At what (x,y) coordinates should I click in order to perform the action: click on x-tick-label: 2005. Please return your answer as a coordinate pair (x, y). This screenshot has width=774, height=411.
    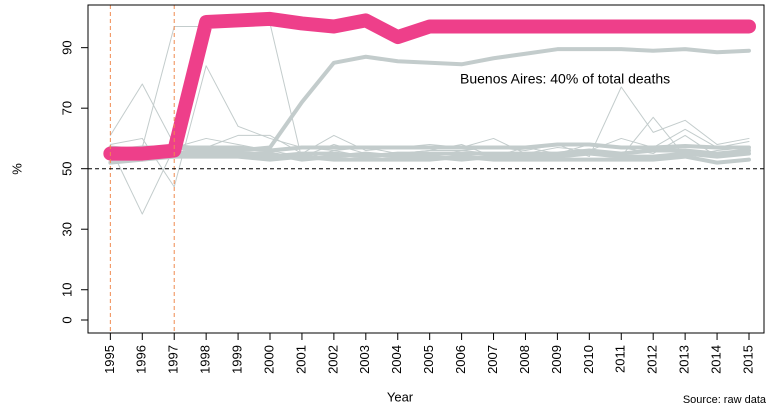
    Looking at the image, I should click on (428, 359).